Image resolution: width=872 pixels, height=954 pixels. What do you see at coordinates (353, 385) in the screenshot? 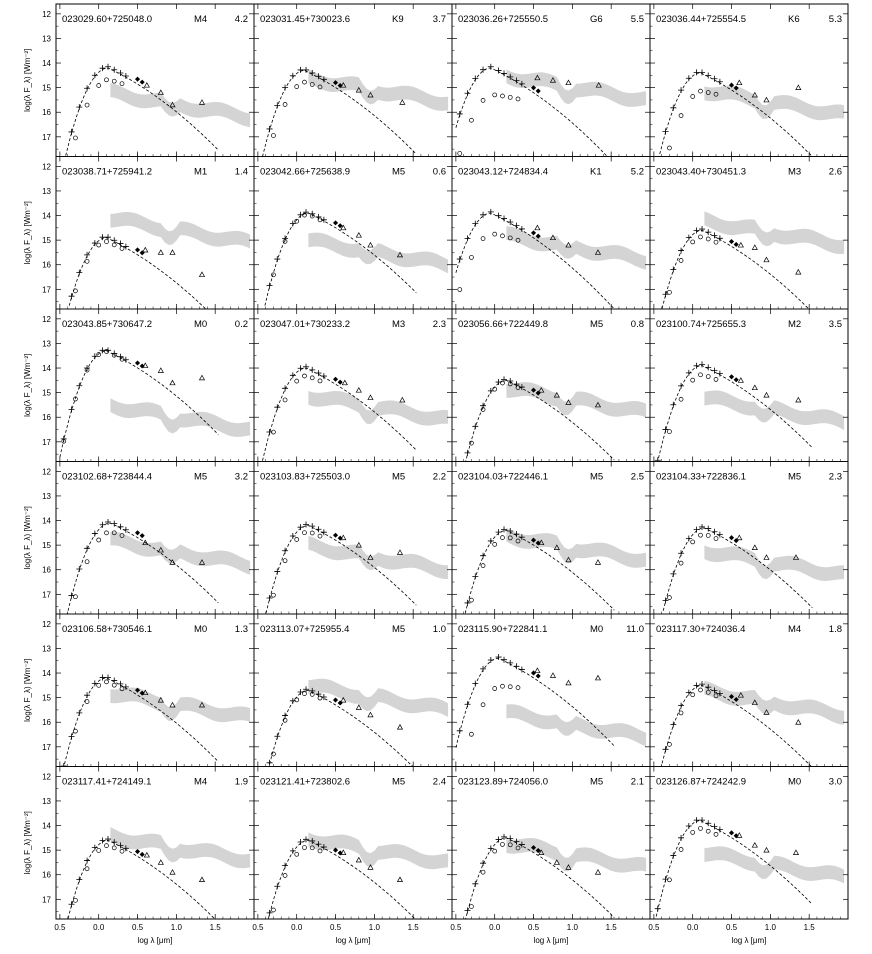
I see `sed-panel: 023047.01+730233.2 M3 2.3` at bounding box center [353, 385].